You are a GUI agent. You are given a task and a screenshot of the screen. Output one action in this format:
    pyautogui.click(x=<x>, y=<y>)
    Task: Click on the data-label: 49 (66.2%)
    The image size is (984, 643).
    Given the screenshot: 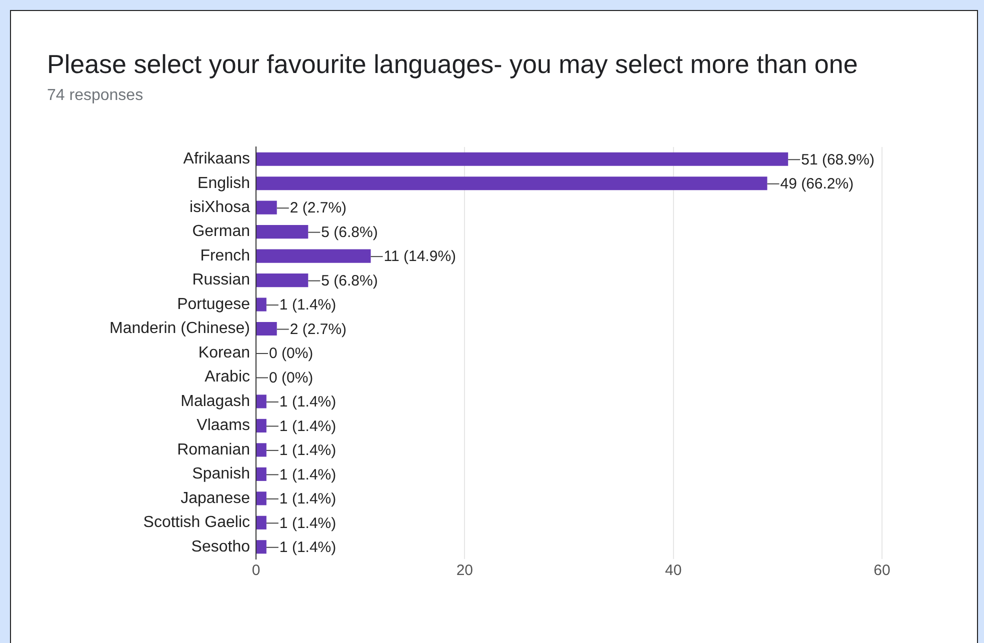 What is the action you would take?
    pyautogui.click(x=817, y=183)
    